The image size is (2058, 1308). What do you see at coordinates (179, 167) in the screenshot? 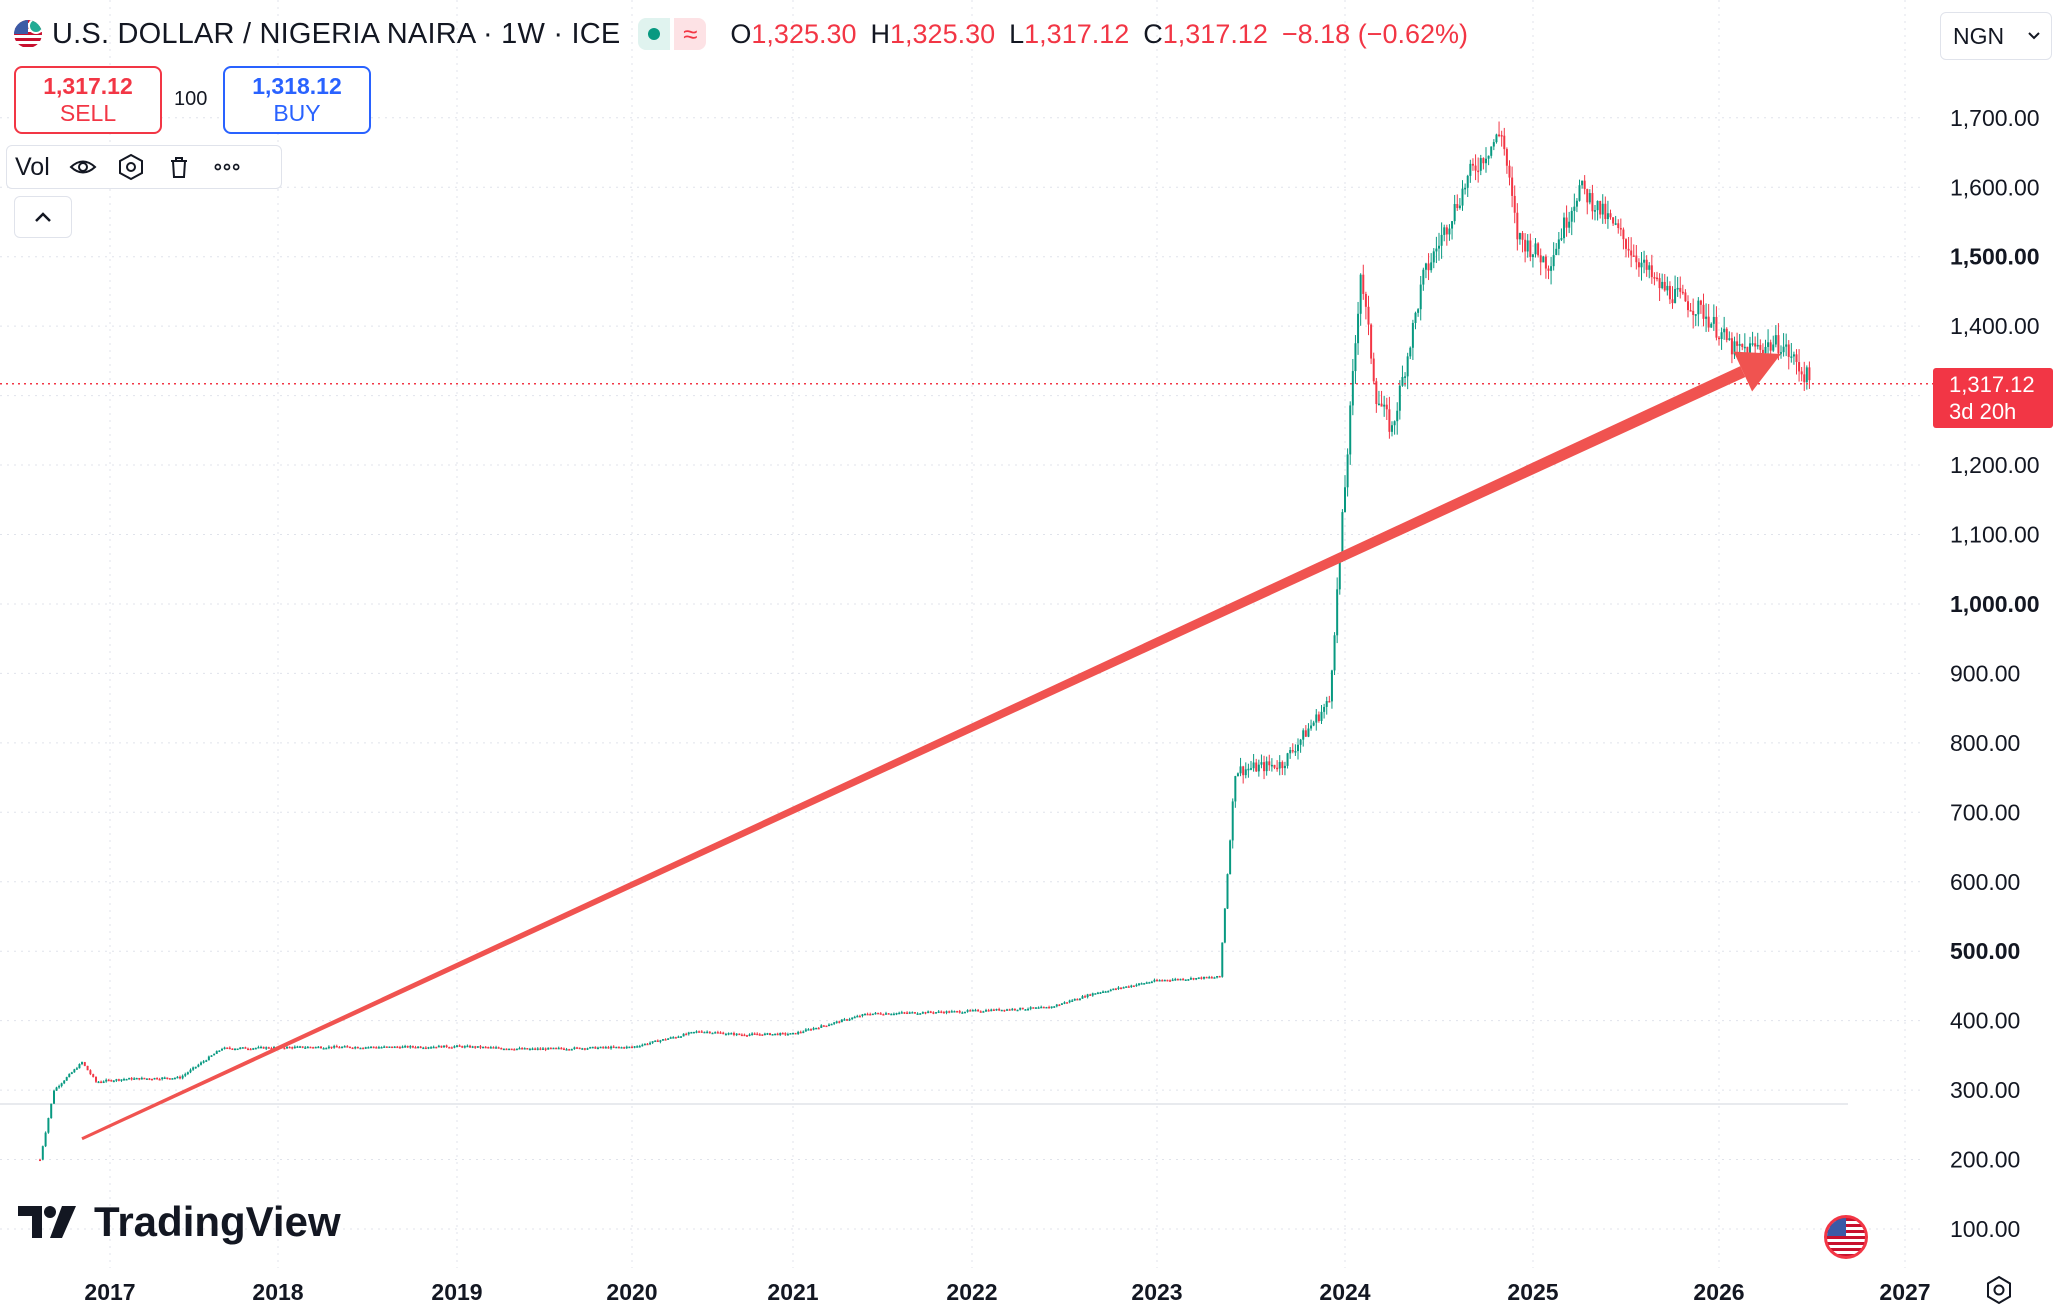
I see `trash-icon` at bounding box center [179, 167].